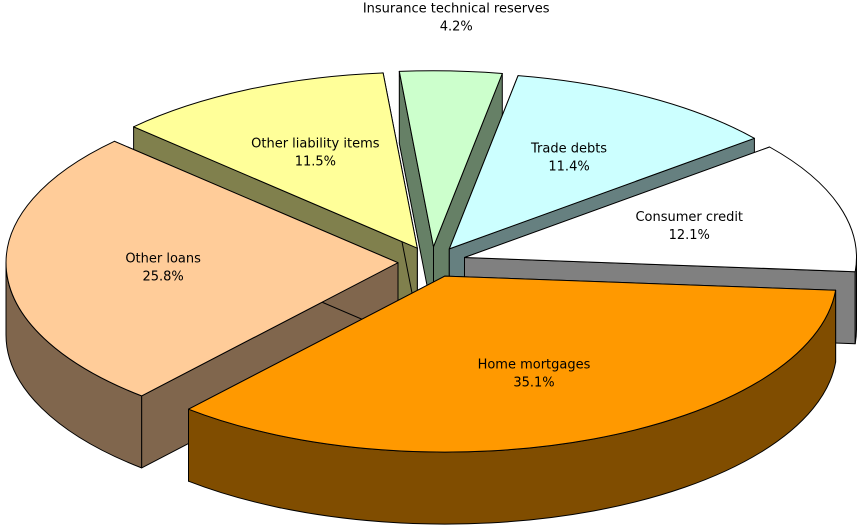 Image resolution: width=862 pixels, height=531 pixels. What do you see at coordinates (534, 364) in the screenshot?
I see `slice-label: Home mortgages` at bounding box center [534, 364].